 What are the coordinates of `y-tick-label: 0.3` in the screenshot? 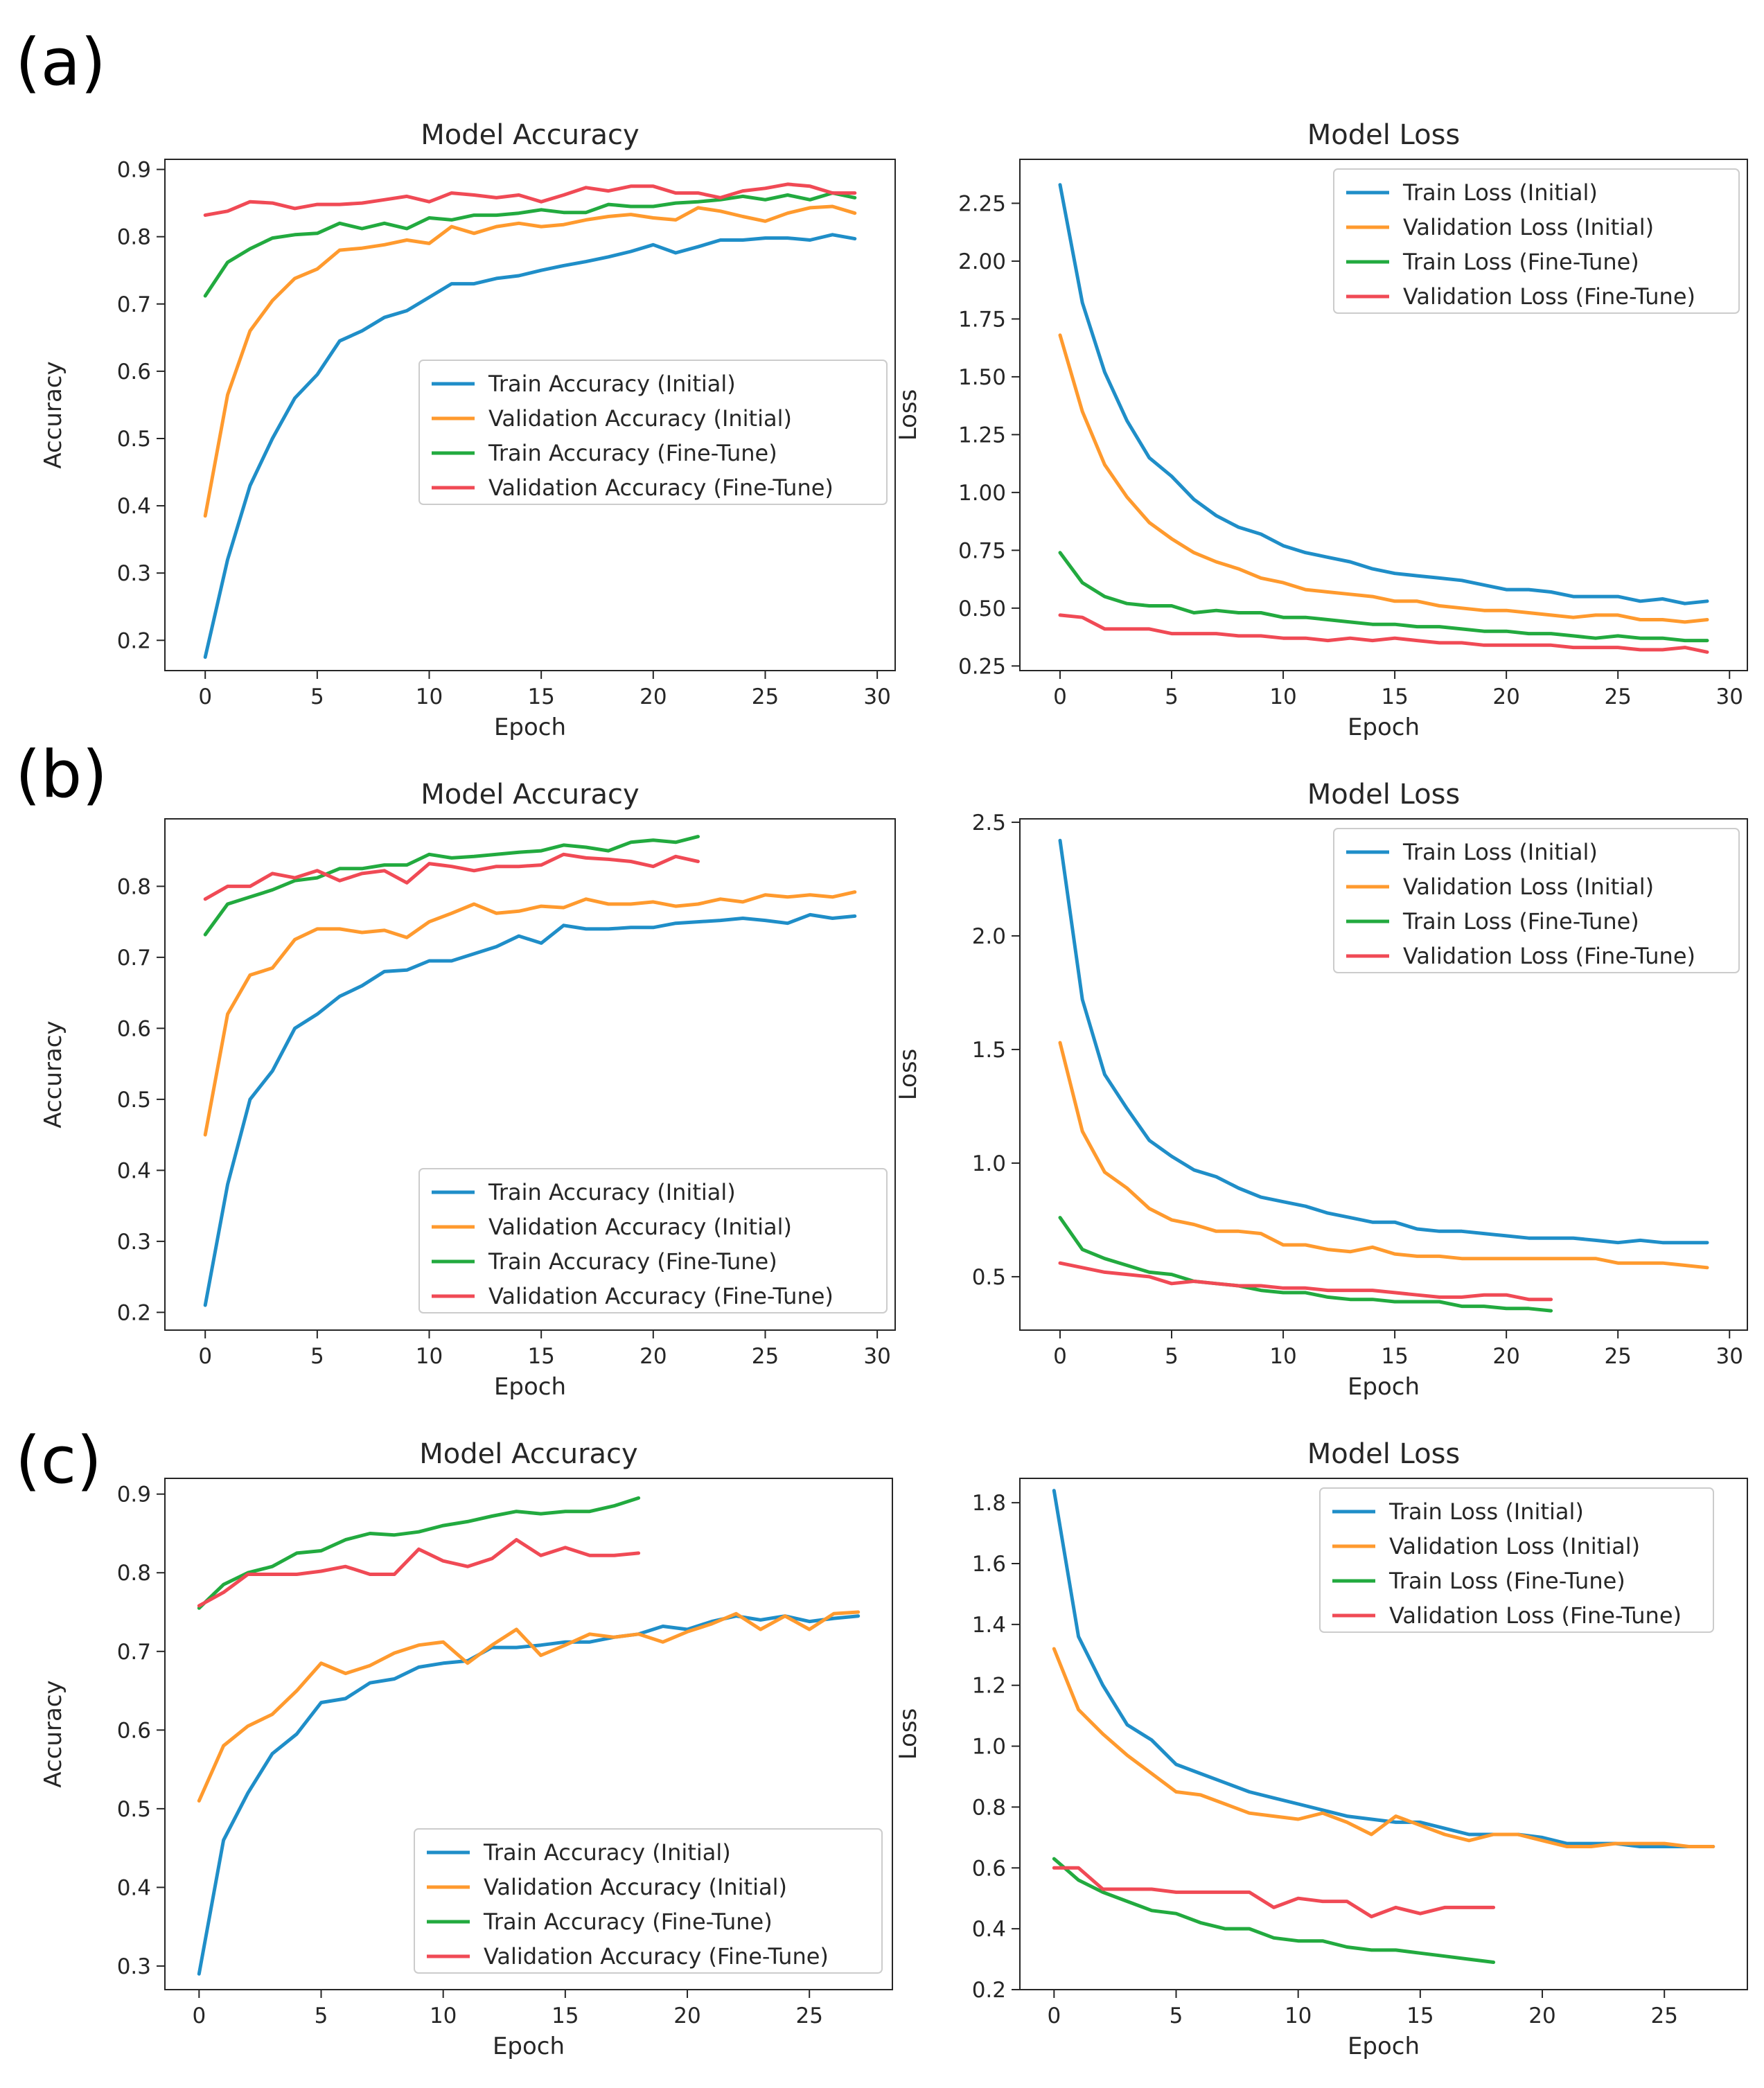 It's located at (134, 1967).